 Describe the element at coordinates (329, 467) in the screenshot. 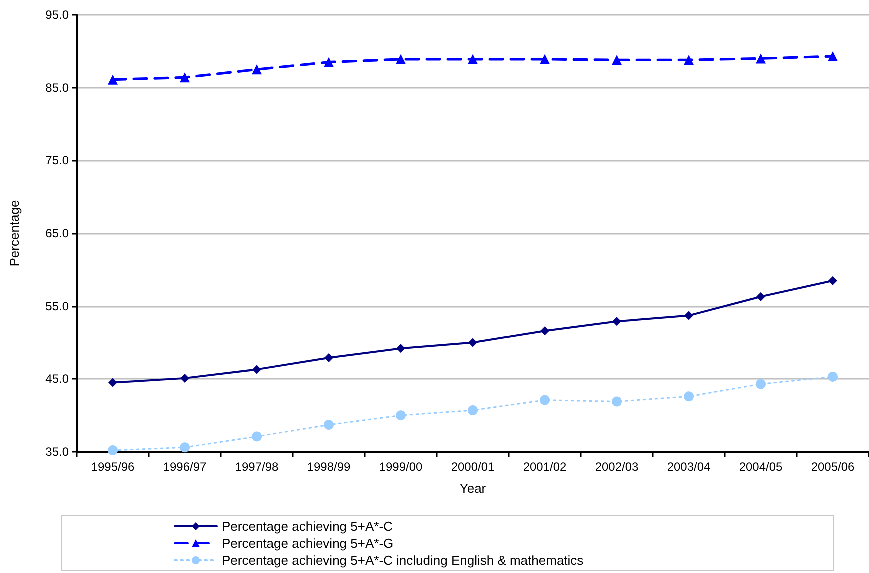

I see `x-tick-label: 1998/99` at that location.